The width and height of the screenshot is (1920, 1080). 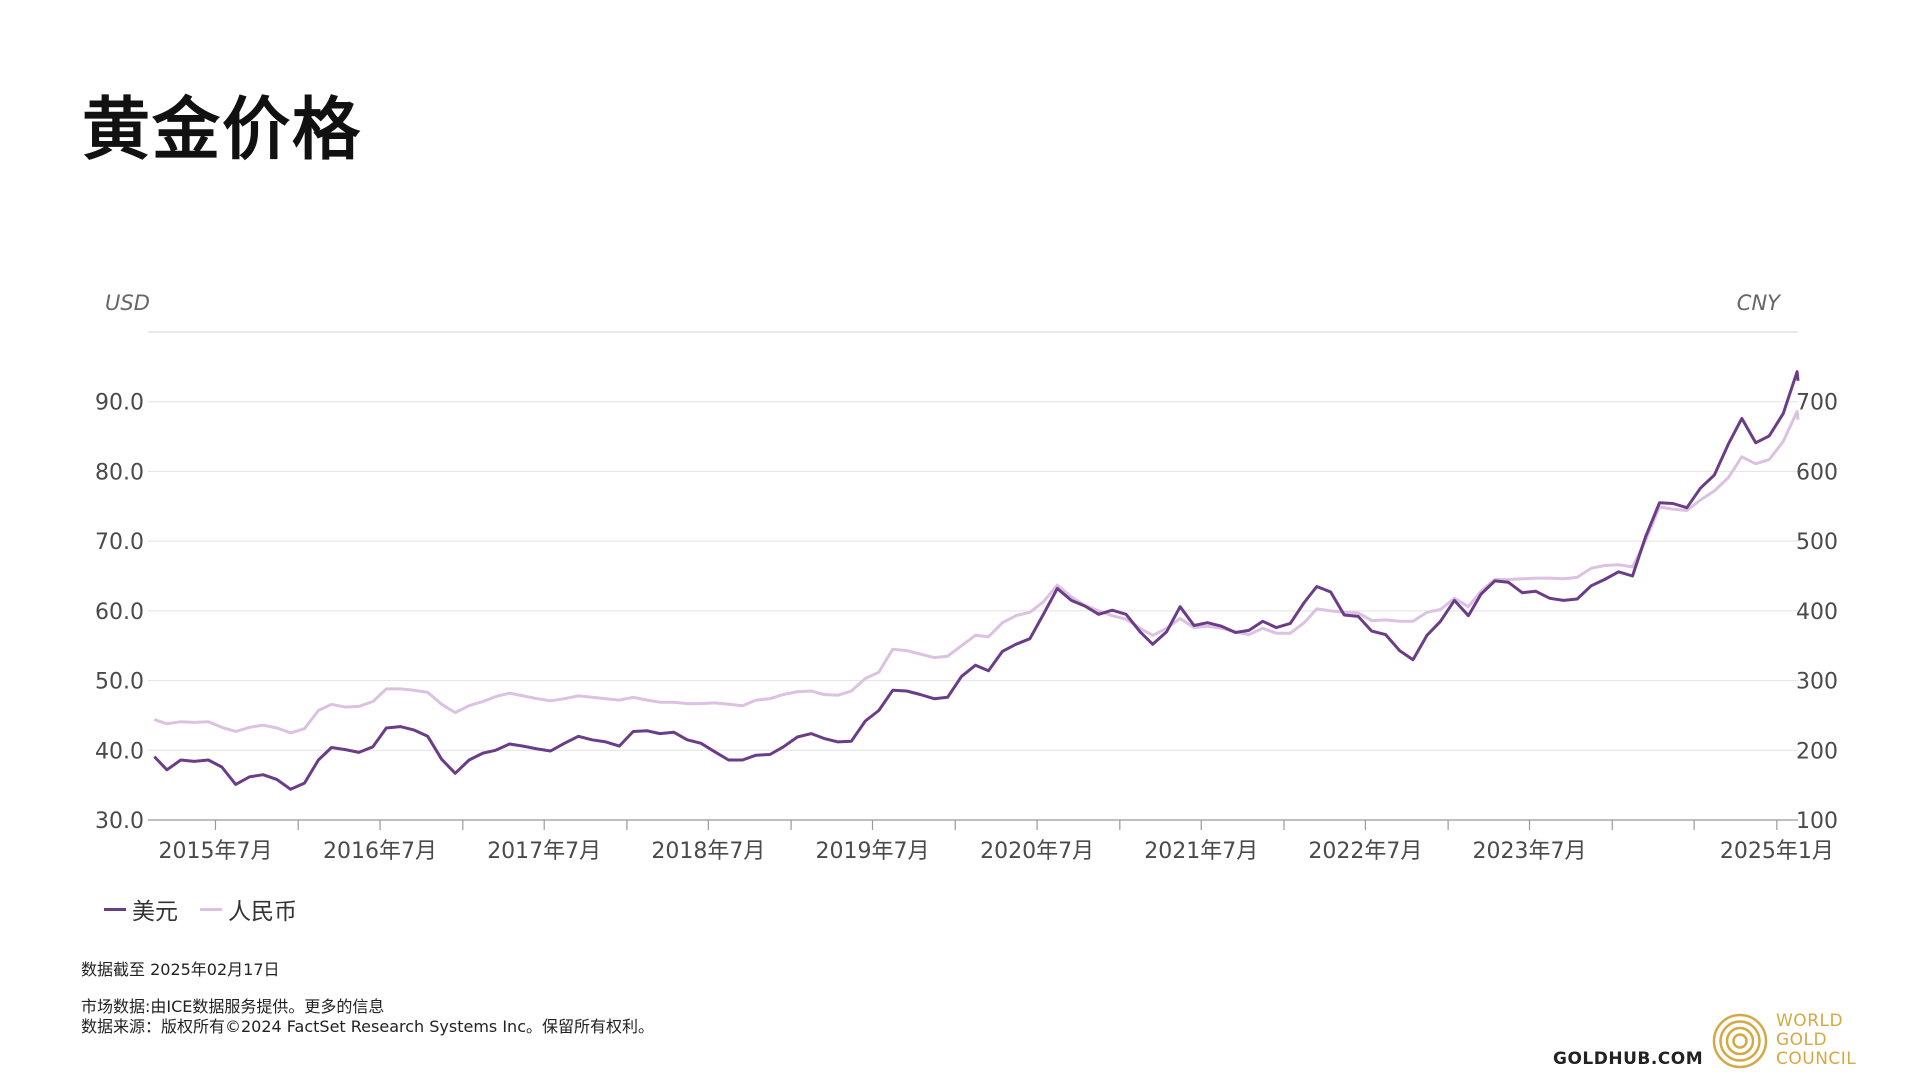 What do you see at coordinates (1817, 682) in the screenshot?
I see `right-tick-label: 300` at bounding box center [1817, 682].